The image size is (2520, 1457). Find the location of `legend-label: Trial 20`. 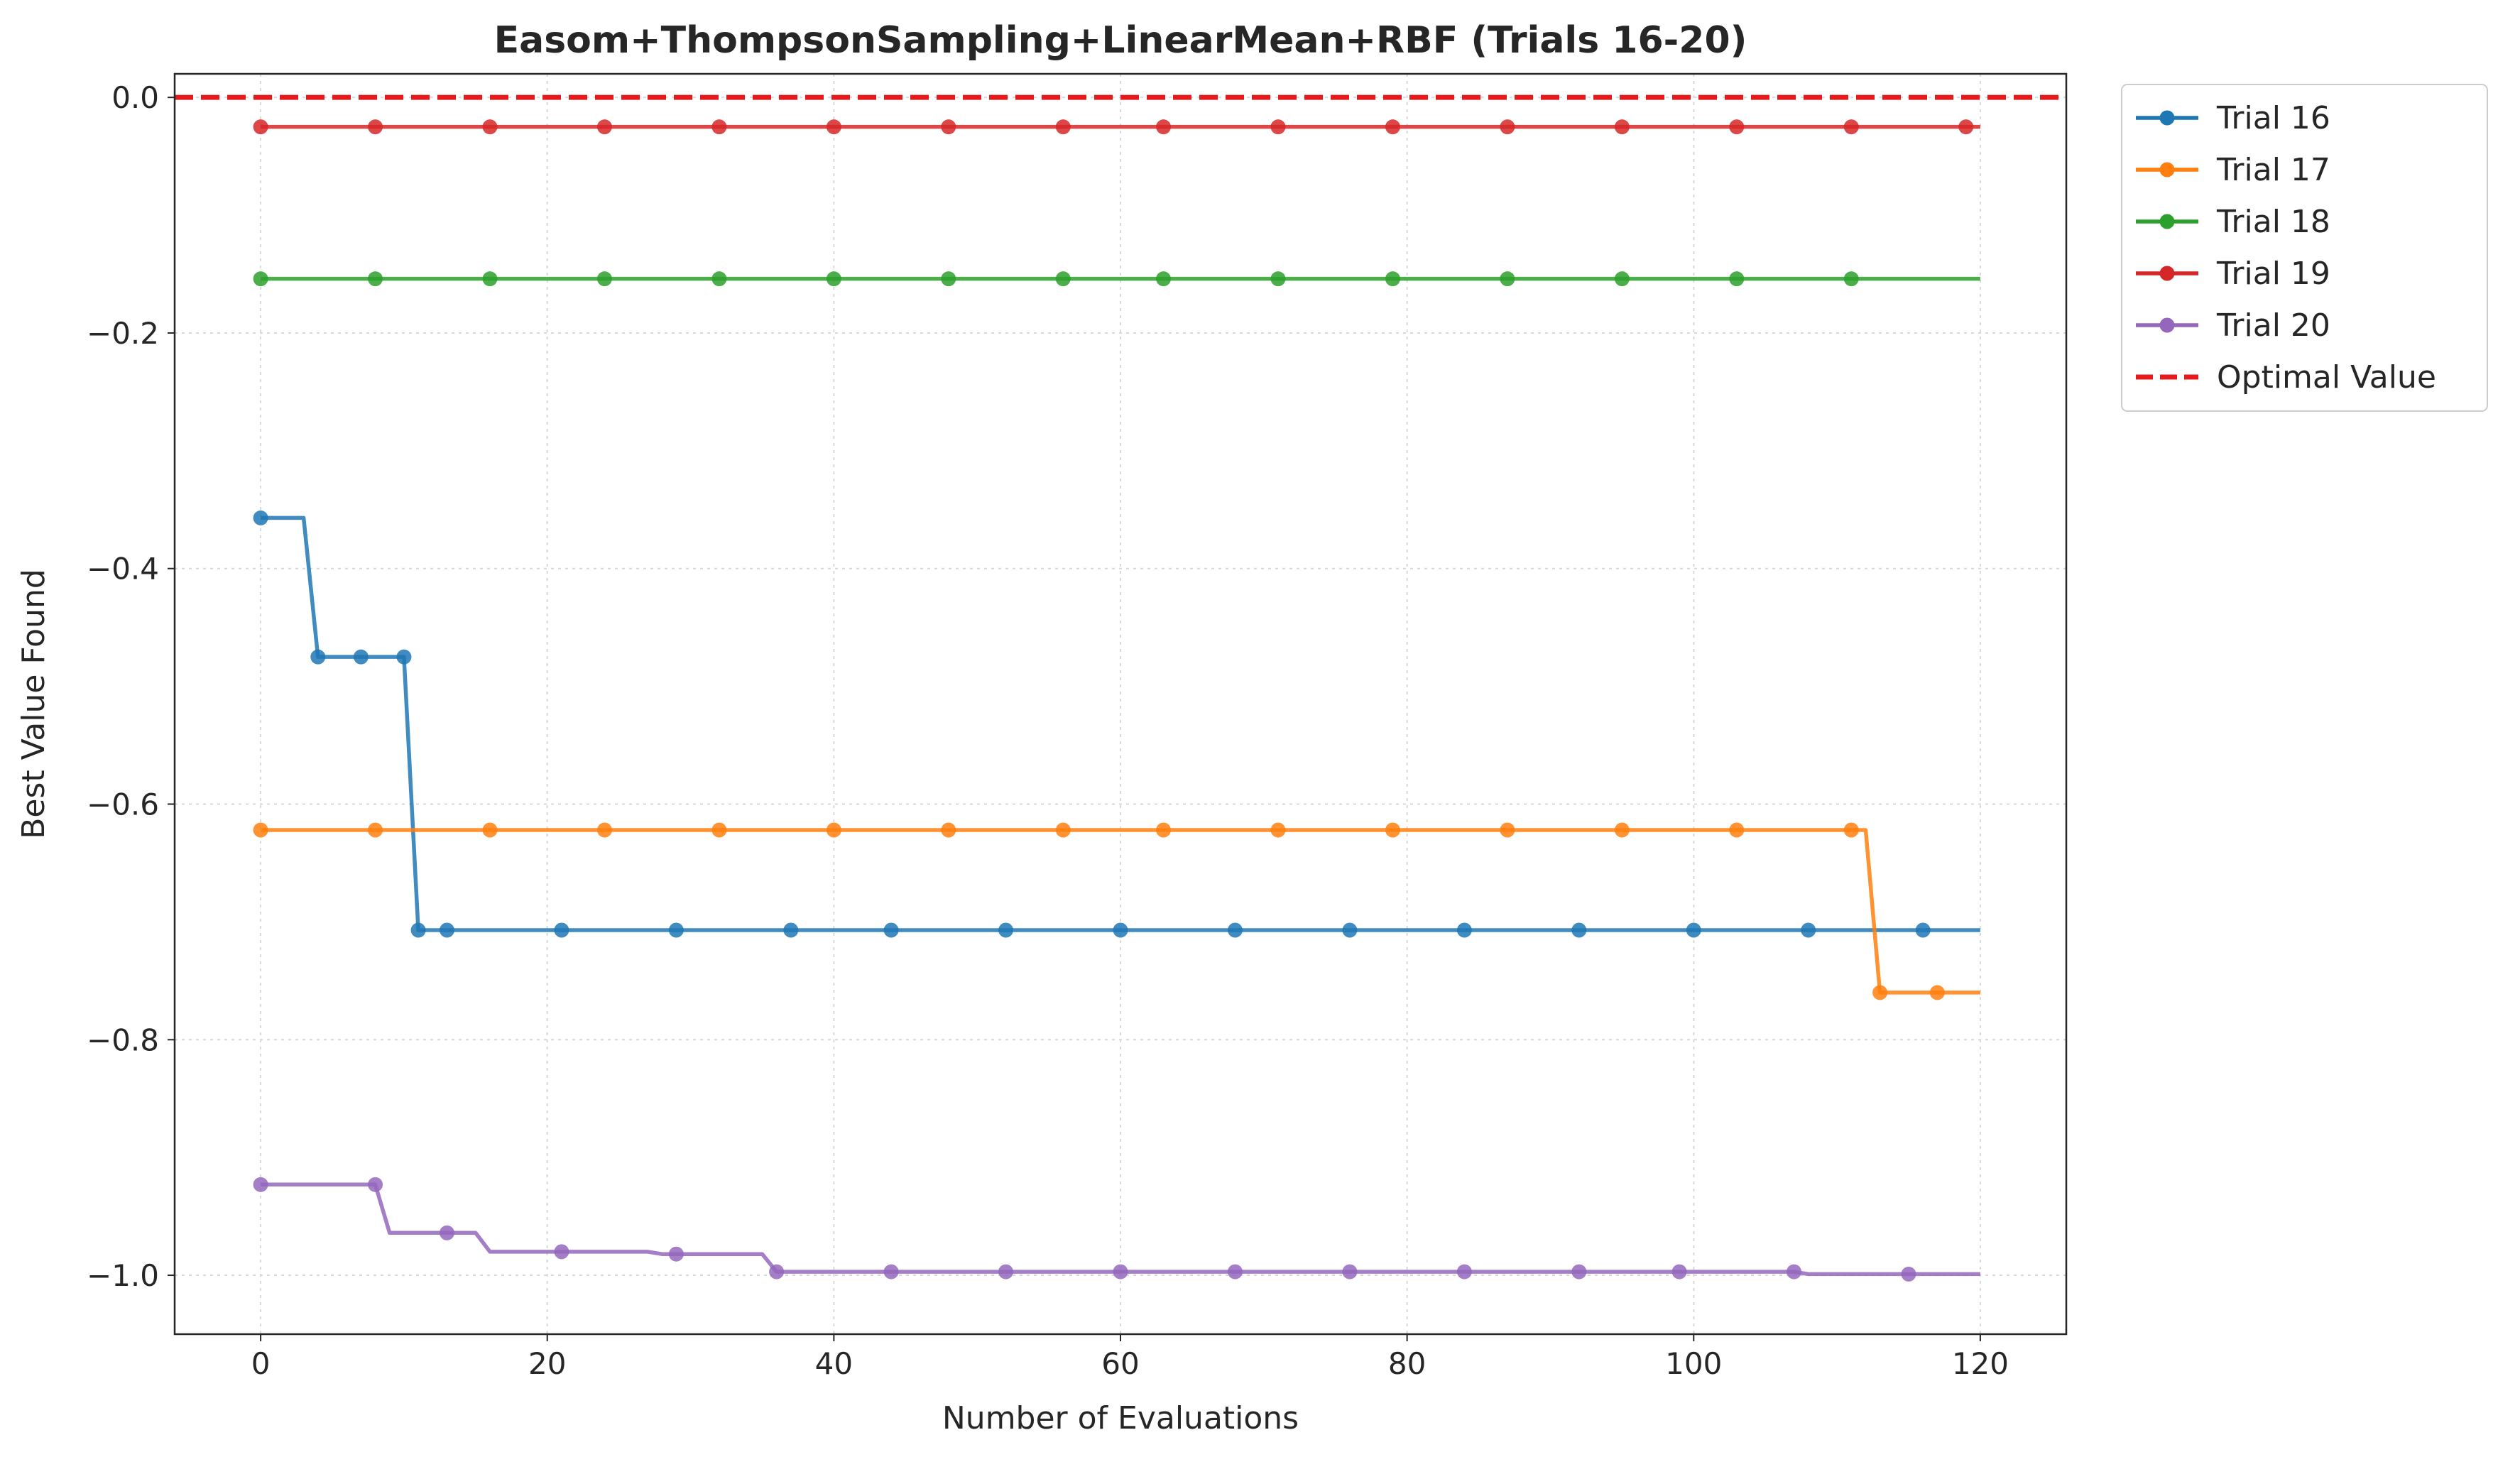

legend-label: Trial 20 is located at coordinates (2273, 325).